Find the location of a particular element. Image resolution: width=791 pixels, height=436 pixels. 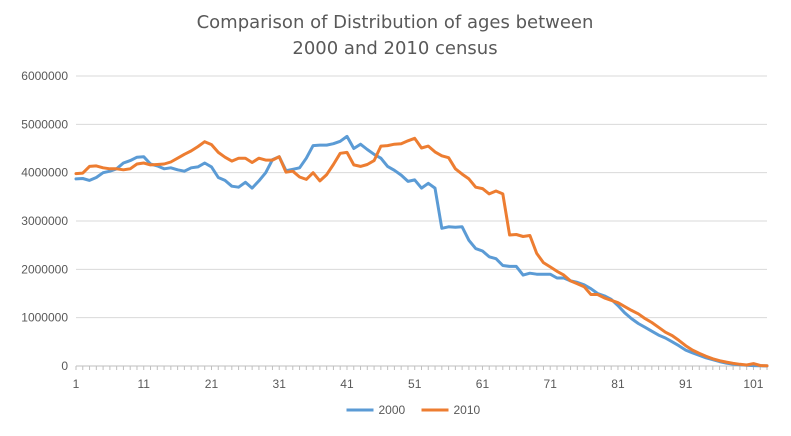

y-tick-label: 2000000 is located at coordinates (44, 269).